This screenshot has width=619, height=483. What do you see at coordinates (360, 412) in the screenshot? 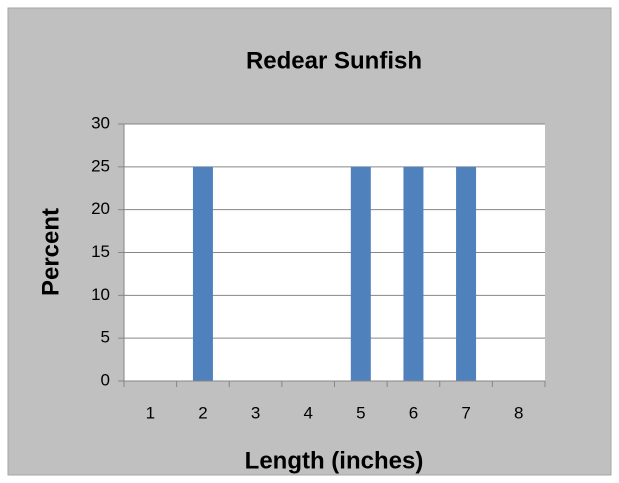
I see `x-tick-label: 5` at bounding box center [360, 412].